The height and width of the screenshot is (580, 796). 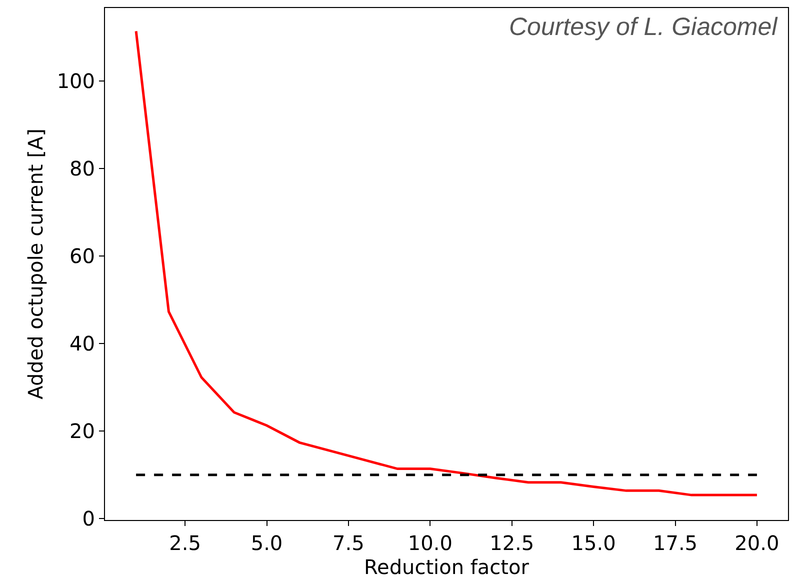 What do you see at coordinates (35, 264) in the screenshot?
I see `y-axis-title: Added octupole current [A]` at bounding box center [35, 264].